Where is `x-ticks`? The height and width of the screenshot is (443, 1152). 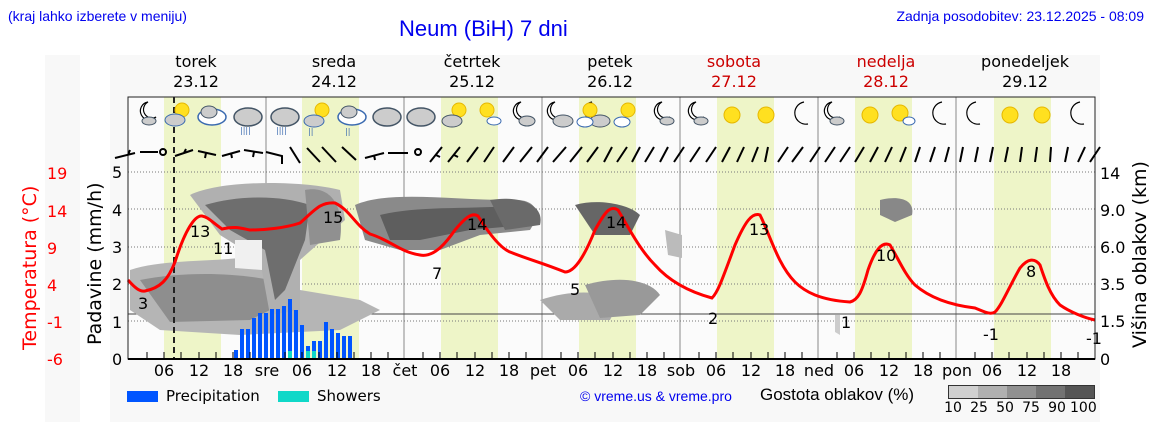
x-ticks is located at coordinates (612, 355).